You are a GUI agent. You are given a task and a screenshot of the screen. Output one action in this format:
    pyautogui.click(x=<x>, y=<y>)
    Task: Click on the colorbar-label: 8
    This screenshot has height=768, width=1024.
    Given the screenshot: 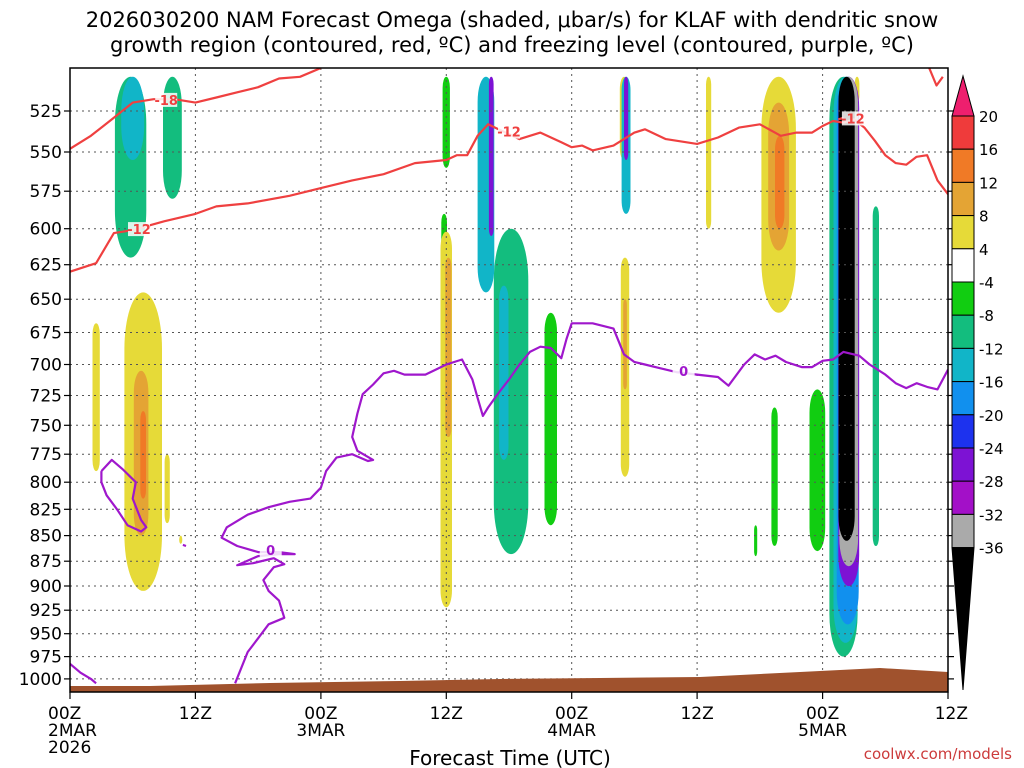 What is the action you would take?
    pyautogui.click(x=984, y=217)
    